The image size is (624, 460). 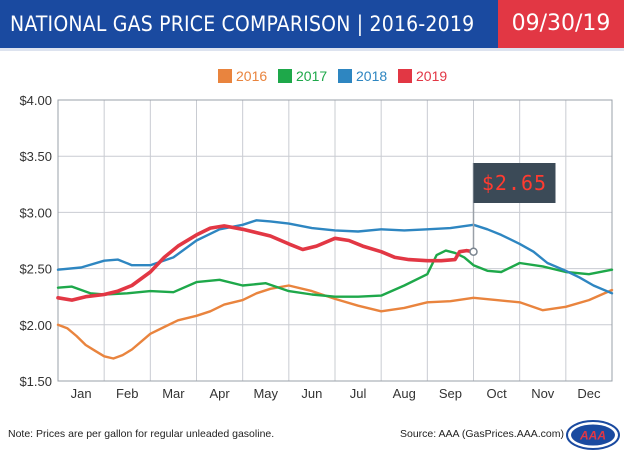 What do you see at coordinates (251, 76) in the screenshot?
I see `legend-label-2016: 2016` at bounding box center [251, 76].